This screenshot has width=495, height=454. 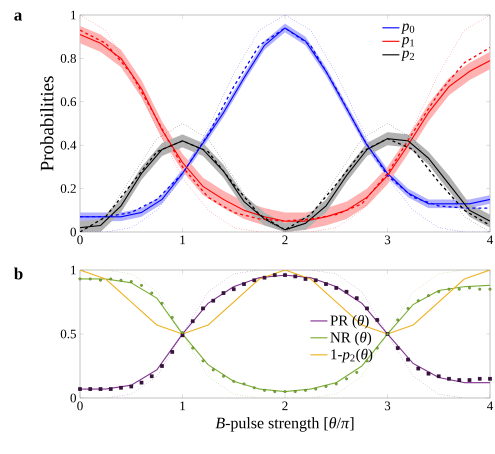 What do you see at coordinates (351, 339) in the screenshot?
I see `legend-label: NR (θ)` at bounding box center [351, 339].